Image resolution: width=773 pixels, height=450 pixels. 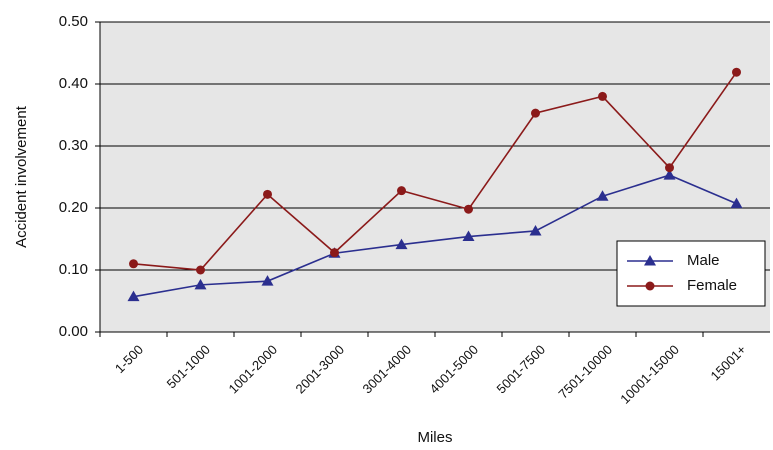 I want to click on y-tick-label: 0.30, so click(x=73, y=145).